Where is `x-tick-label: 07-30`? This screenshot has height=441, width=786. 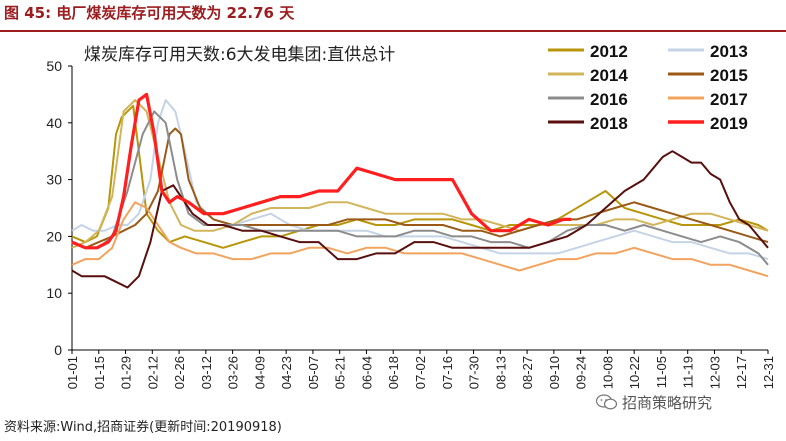
x-tick-label: 07-30 is located at coordinates (474, 372).